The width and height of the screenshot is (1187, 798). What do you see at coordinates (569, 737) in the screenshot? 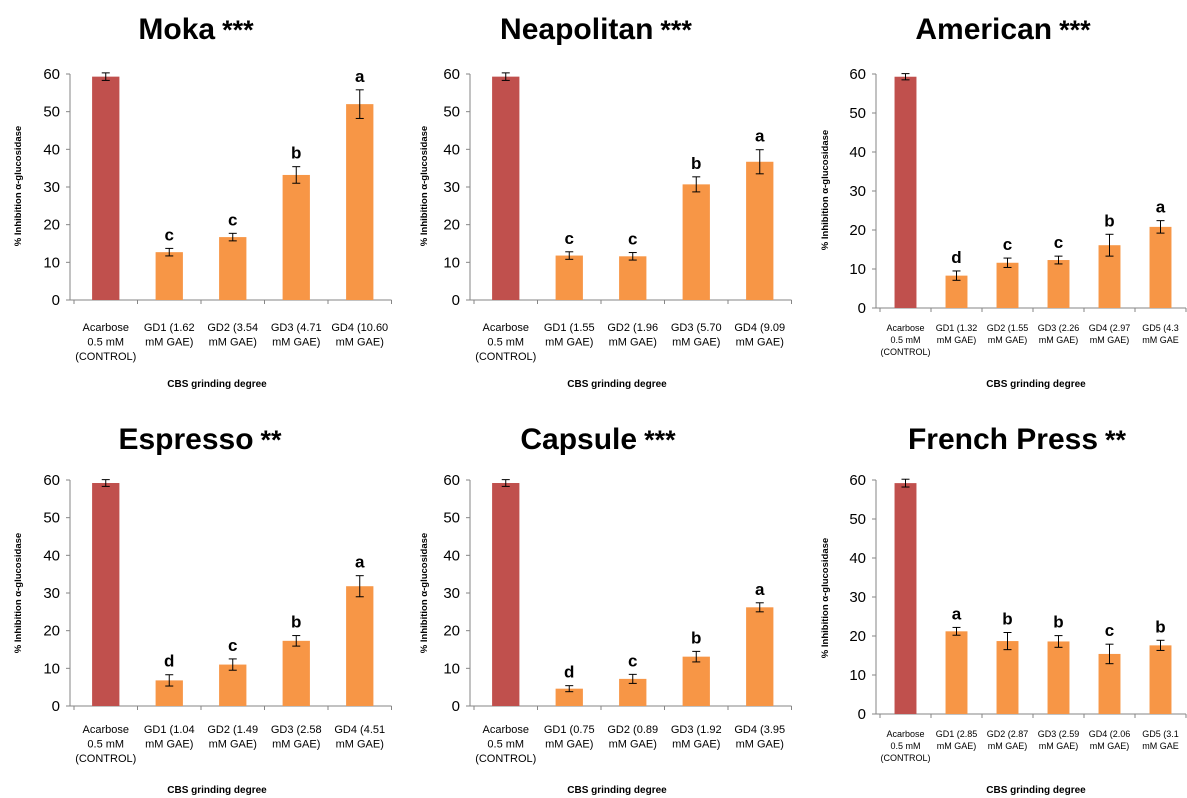
I see `x-tick-label: GD1 (0.75 mM GAE)` at bounding box center [569, 737].